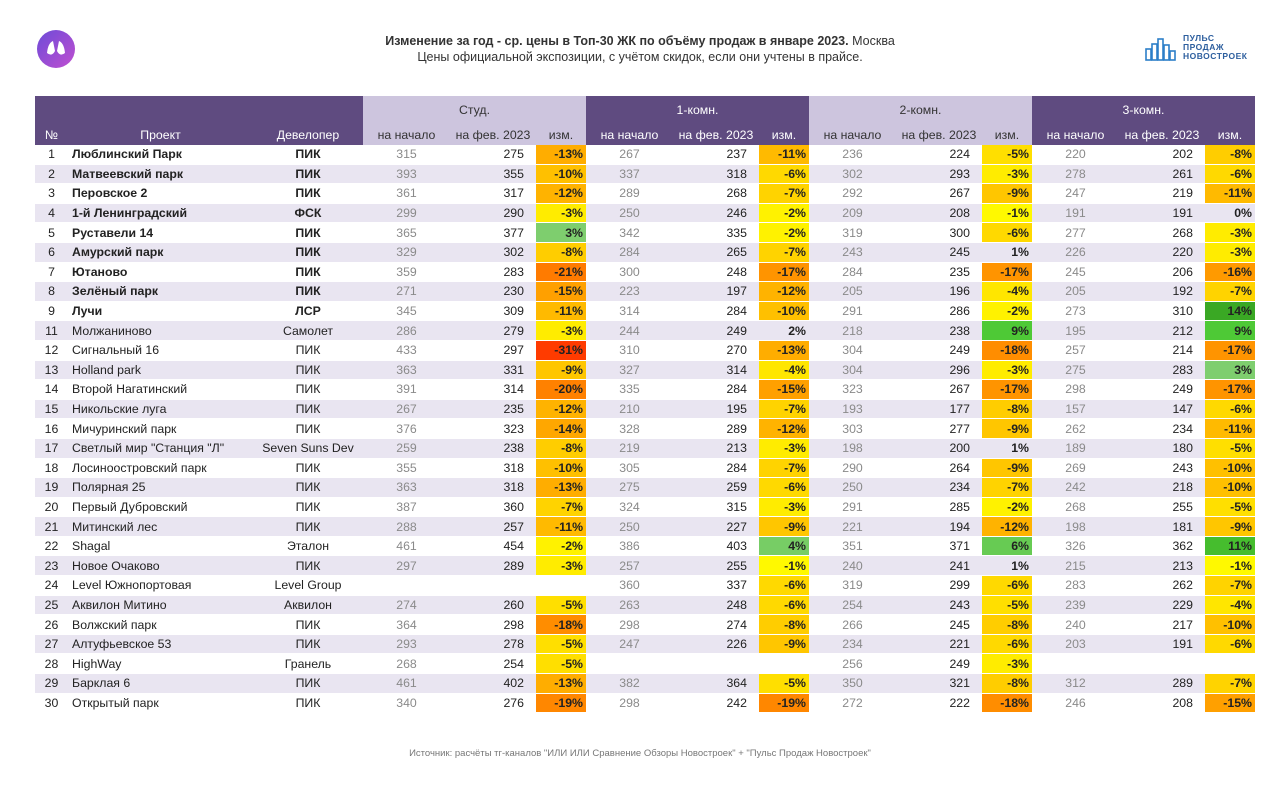 The image size is (1280, 792). I want to click on price-start: 289, so click(629, 193).